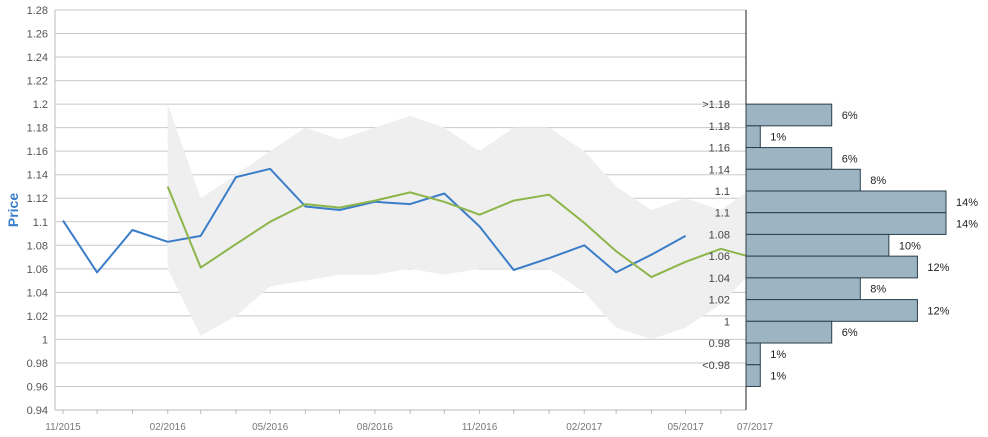 The height and width of the screenshot is (437, 988). What do you see at coordinates (37, 129) in the screenshot?
I see `y-tick-label: 1.18` at bounding box center [37, 129].